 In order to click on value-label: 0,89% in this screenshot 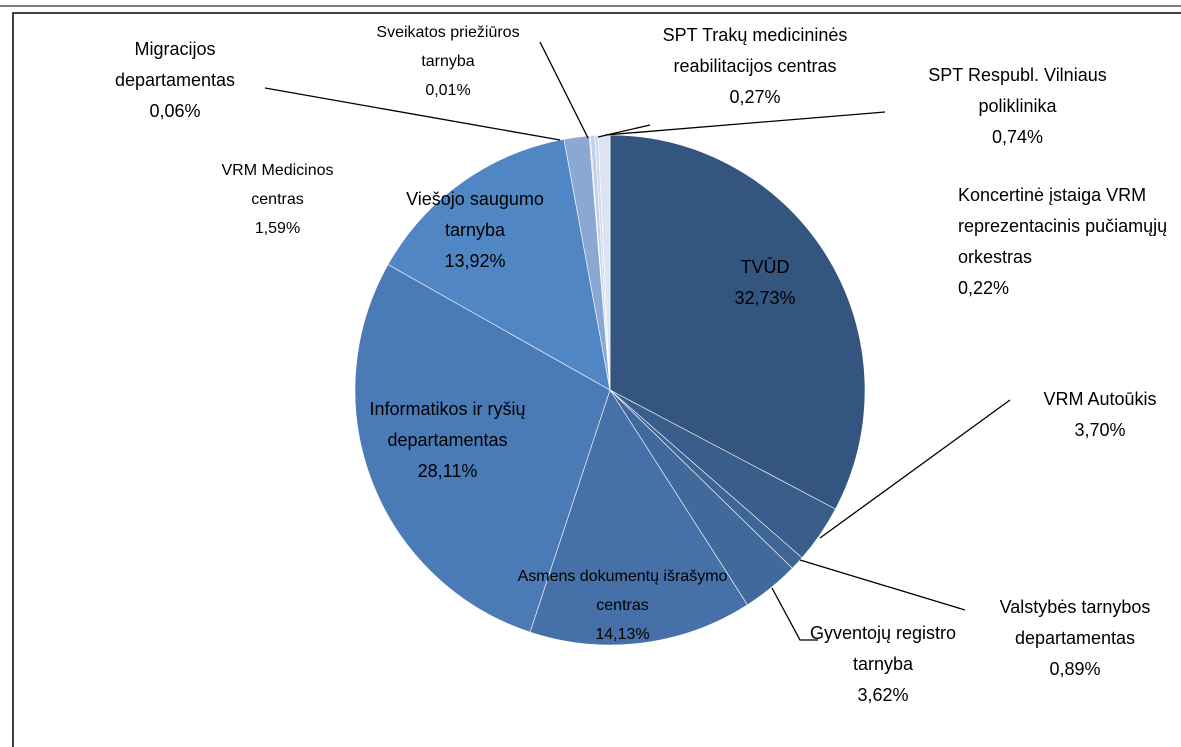, I will do `click(1075, 669)`.